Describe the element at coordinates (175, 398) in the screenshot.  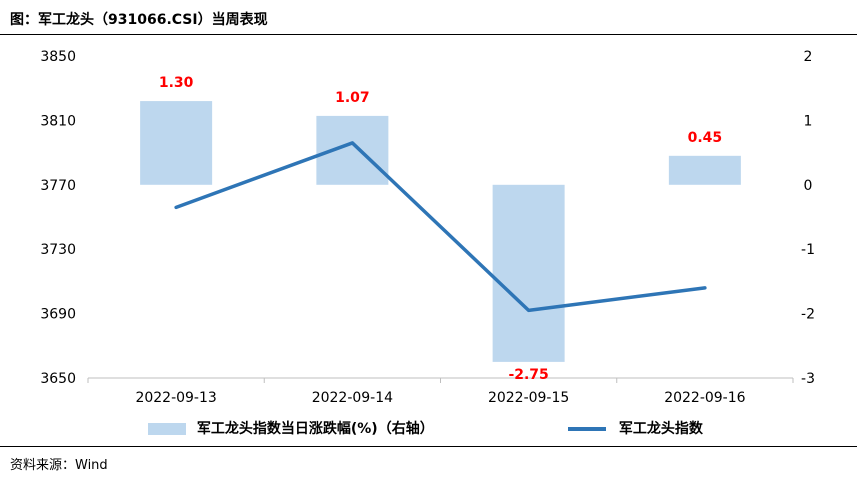
I see `x-tick-label: 2022-09-13` at that location.